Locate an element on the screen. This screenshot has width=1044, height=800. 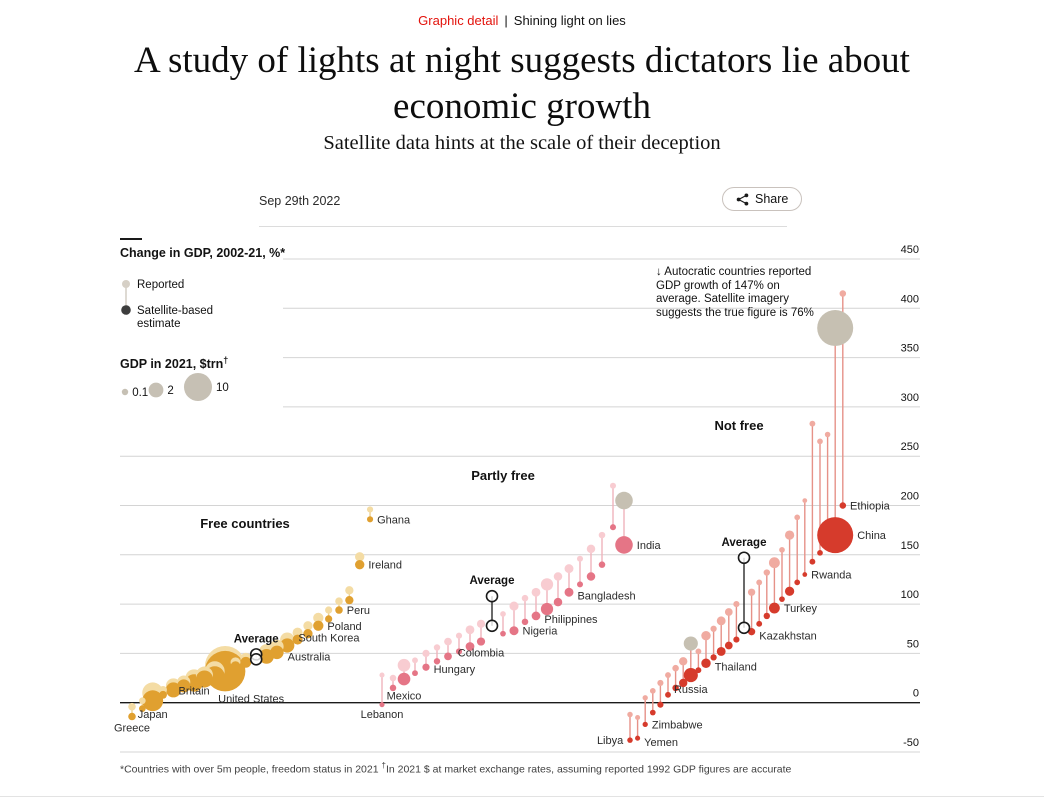
country-label: Greece is located at coordinates (132, 728).